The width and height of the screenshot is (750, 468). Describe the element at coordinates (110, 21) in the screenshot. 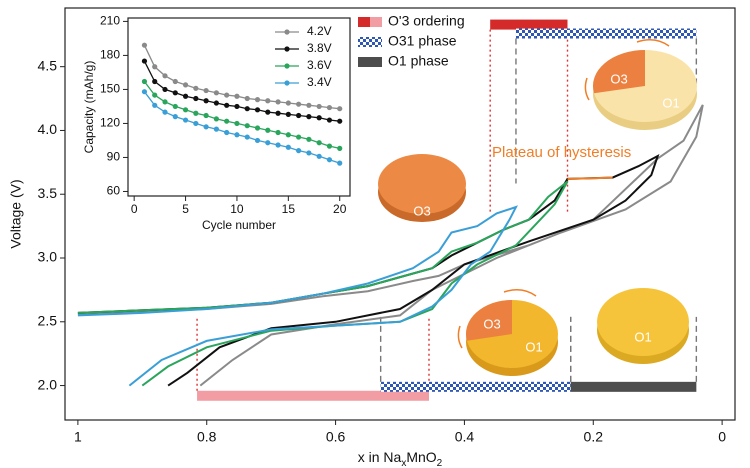

I see `y-tick-label: 210` at that location.